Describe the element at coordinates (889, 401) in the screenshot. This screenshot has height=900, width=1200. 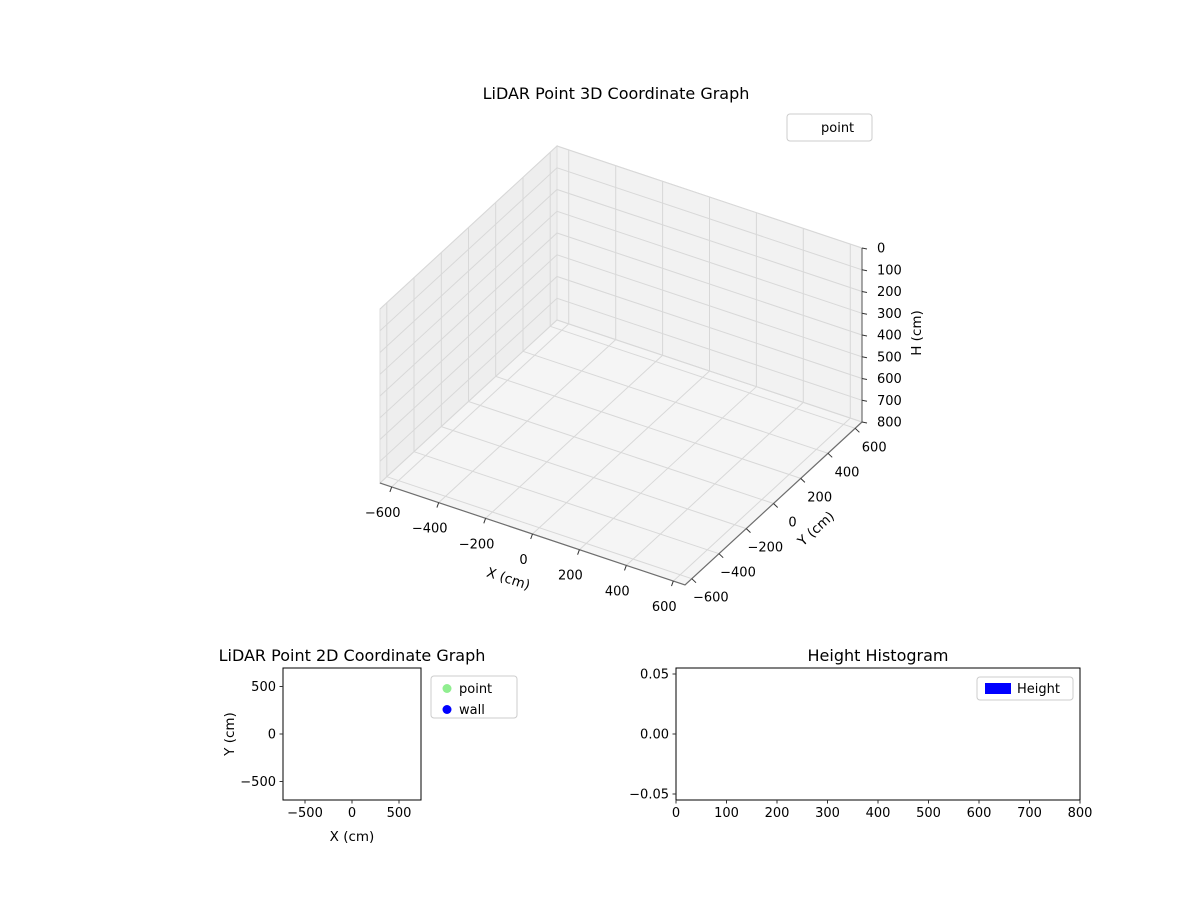
I see `z-tick-label: 700` at that location.